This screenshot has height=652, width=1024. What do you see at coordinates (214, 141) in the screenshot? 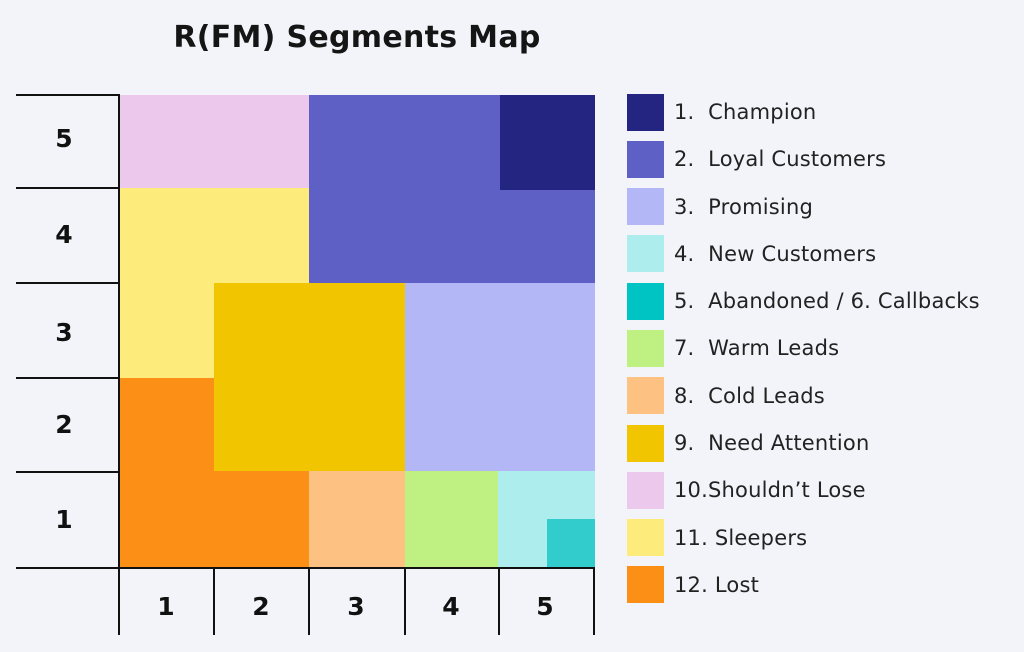
I see `segment-shouldnt-lose` at bounding box center [214, 141].